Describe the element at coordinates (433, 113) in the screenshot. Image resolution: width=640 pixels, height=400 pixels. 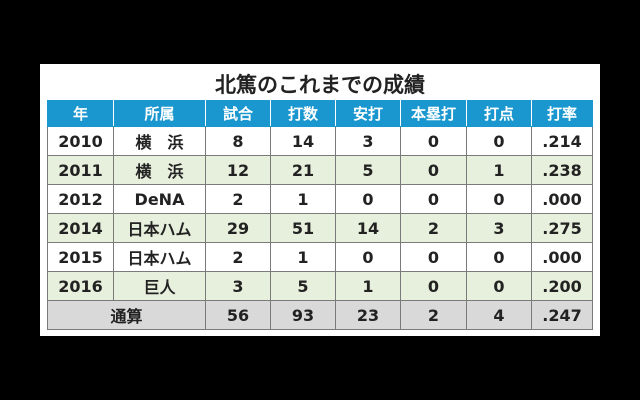
I see `header-home-runs: 本塁打` at that location.